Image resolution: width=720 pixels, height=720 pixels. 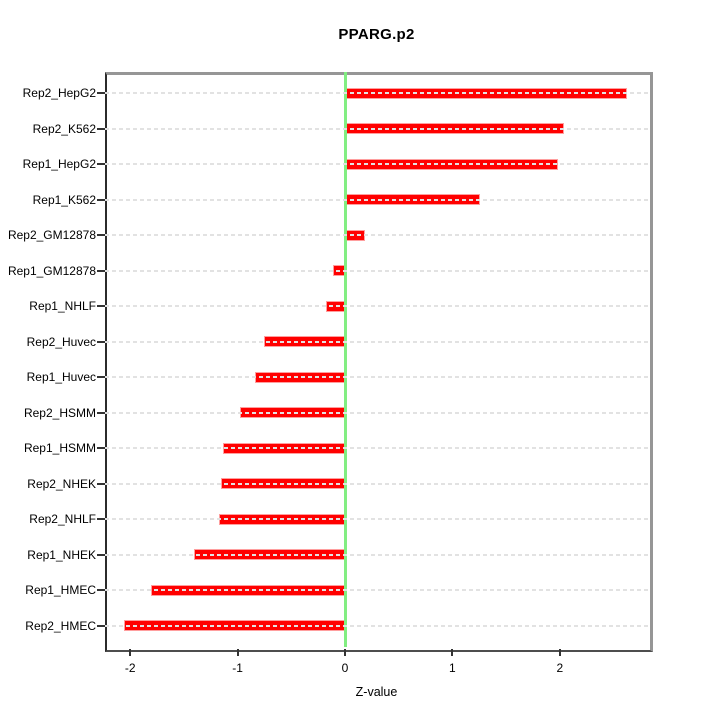 I want to click on y-axis-category-label: Rep1_GM12878, so click(x=51, y=270).